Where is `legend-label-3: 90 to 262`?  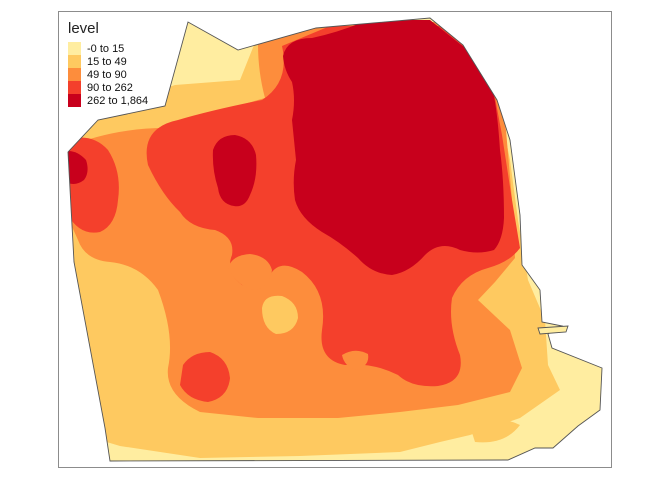 legend-label-3: 90 to 262 is located at coordinates (110, 87).